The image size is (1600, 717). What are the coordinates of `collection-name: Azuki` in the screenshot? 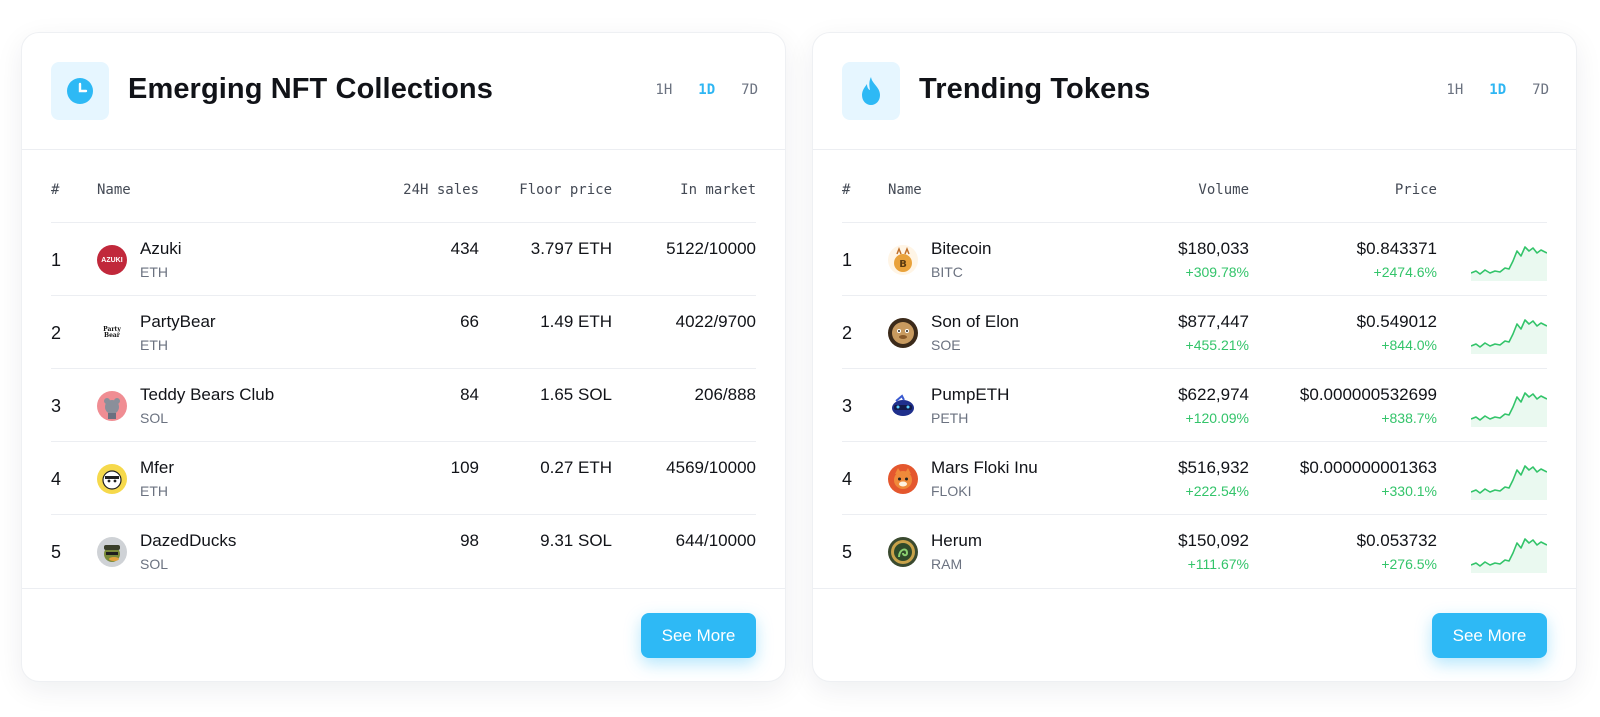 It's located at (161, 248).